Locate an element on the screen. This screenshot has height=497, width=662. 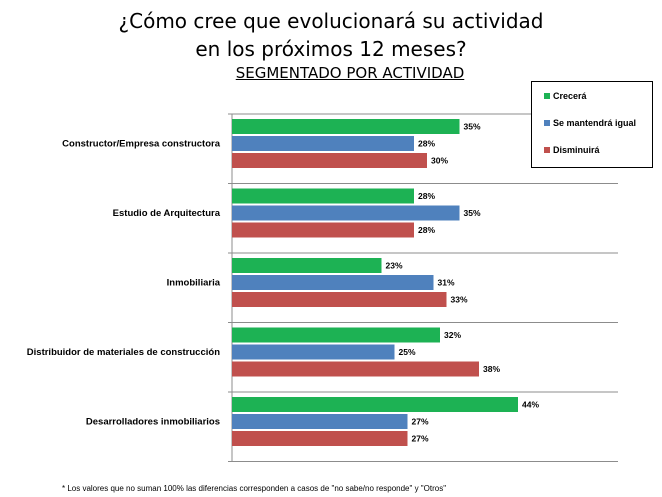
data-label-crecera-desarrolladores-inmobiliarios: 44% is located at coordinates (530, 405).